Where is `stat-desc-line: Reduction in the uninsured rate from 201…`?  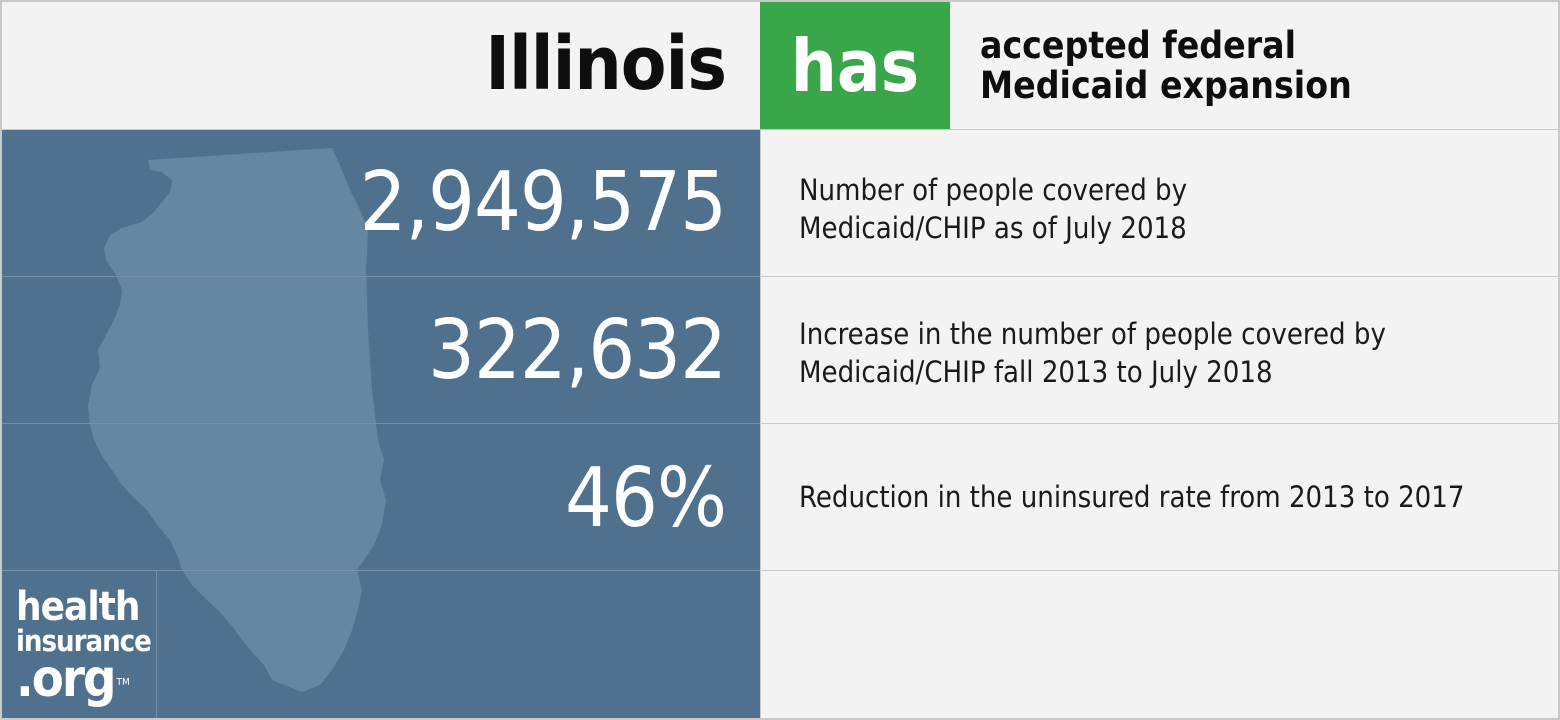 stat-desc-line: Reduction in the uninsured rate from 201… is located at coordinates (1132, 497).